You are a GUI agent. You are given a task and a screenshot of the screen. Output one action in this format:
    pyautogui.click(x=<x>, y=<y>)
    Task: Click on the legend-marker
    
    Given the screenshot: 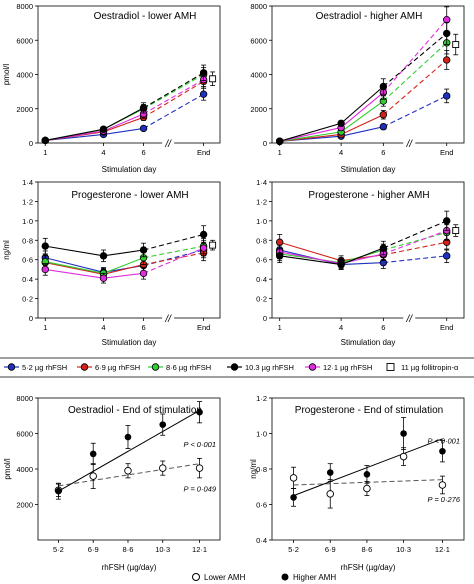 What is the action you would take?
    pyautogui.click(x=84, y=367)
    